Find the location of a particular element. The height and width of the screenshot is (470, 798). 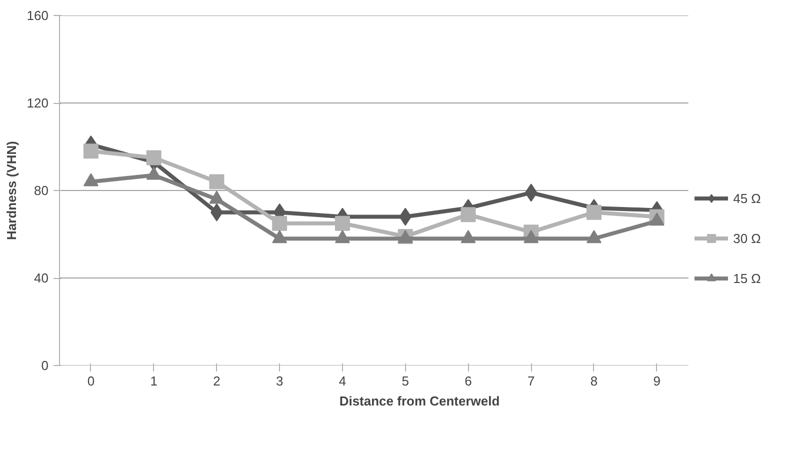

legend-label: 30 Ω is located at coordinates (747, 238).